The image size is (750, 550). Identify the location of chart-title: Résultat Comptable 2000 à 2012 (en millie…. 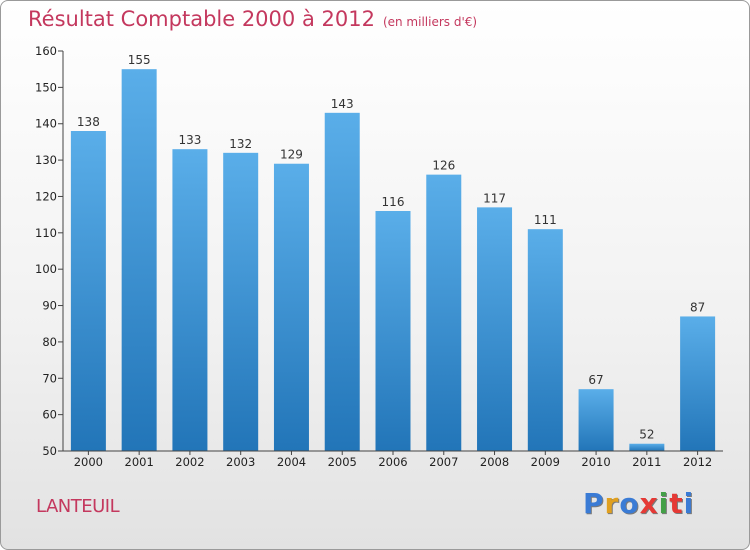
(252, 19).